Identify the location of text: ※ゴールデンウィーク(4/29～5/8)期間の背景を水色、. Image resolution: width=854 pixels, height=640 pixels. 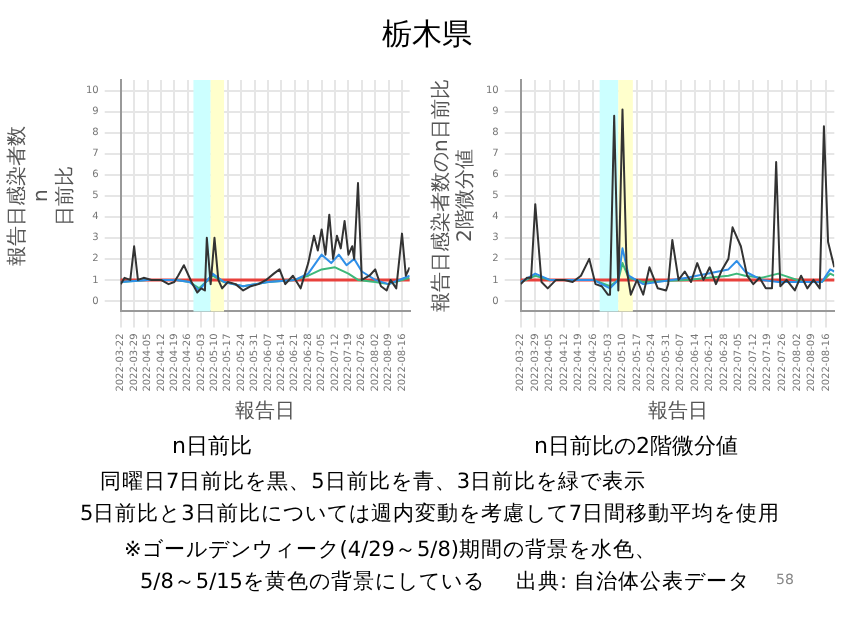
(390, 550).